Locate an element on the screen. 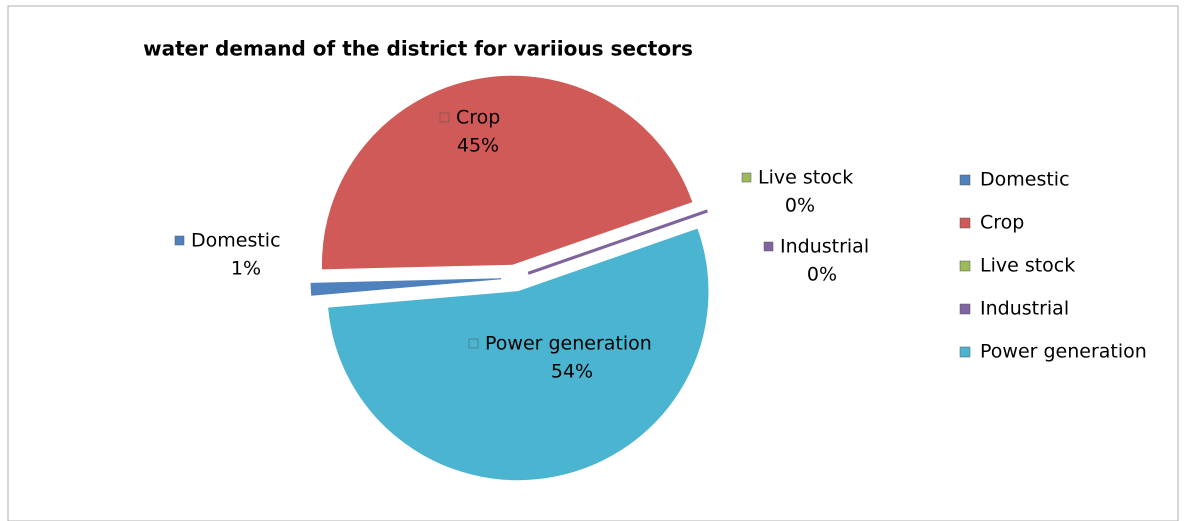 The height and width of the screenshot is (521, 1186). data-label-value: 54% is located at coordinates (572, 372).